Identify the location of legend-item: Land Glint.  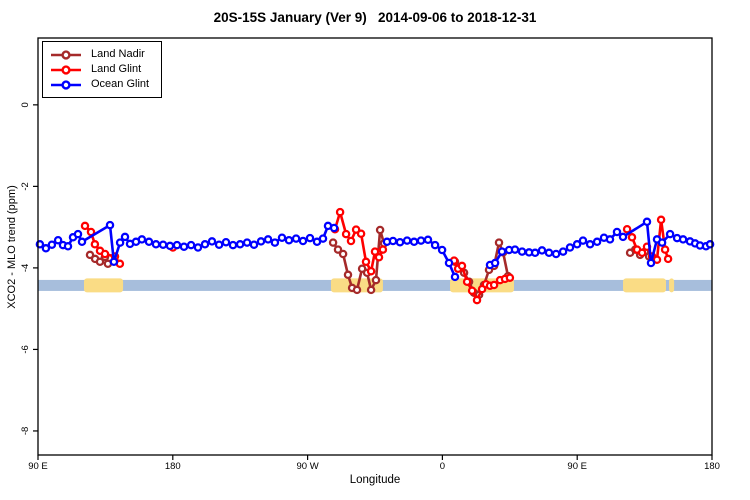
(99, 69).